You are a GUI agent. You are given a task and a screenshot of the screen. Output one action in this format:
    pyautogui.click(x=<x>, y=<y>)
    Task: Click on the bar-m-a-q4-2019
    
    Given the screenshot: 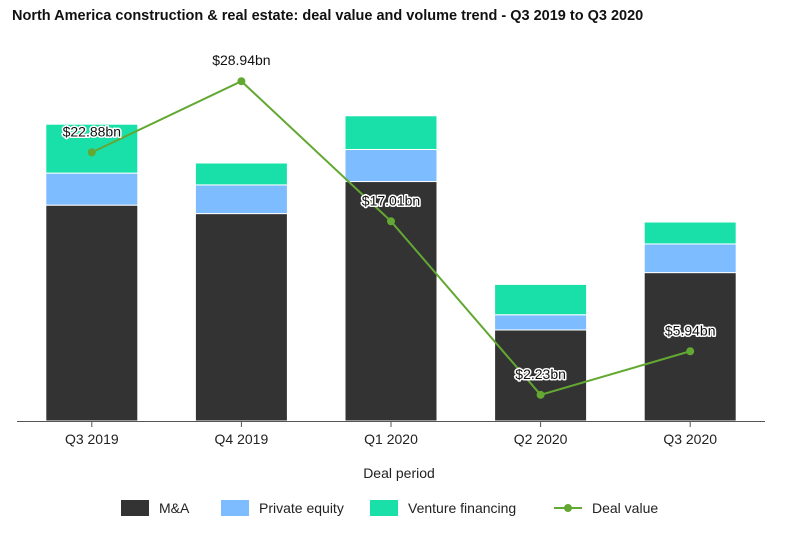 What is the action you would take?
    pyautogui.click(x=241, y=317)
    